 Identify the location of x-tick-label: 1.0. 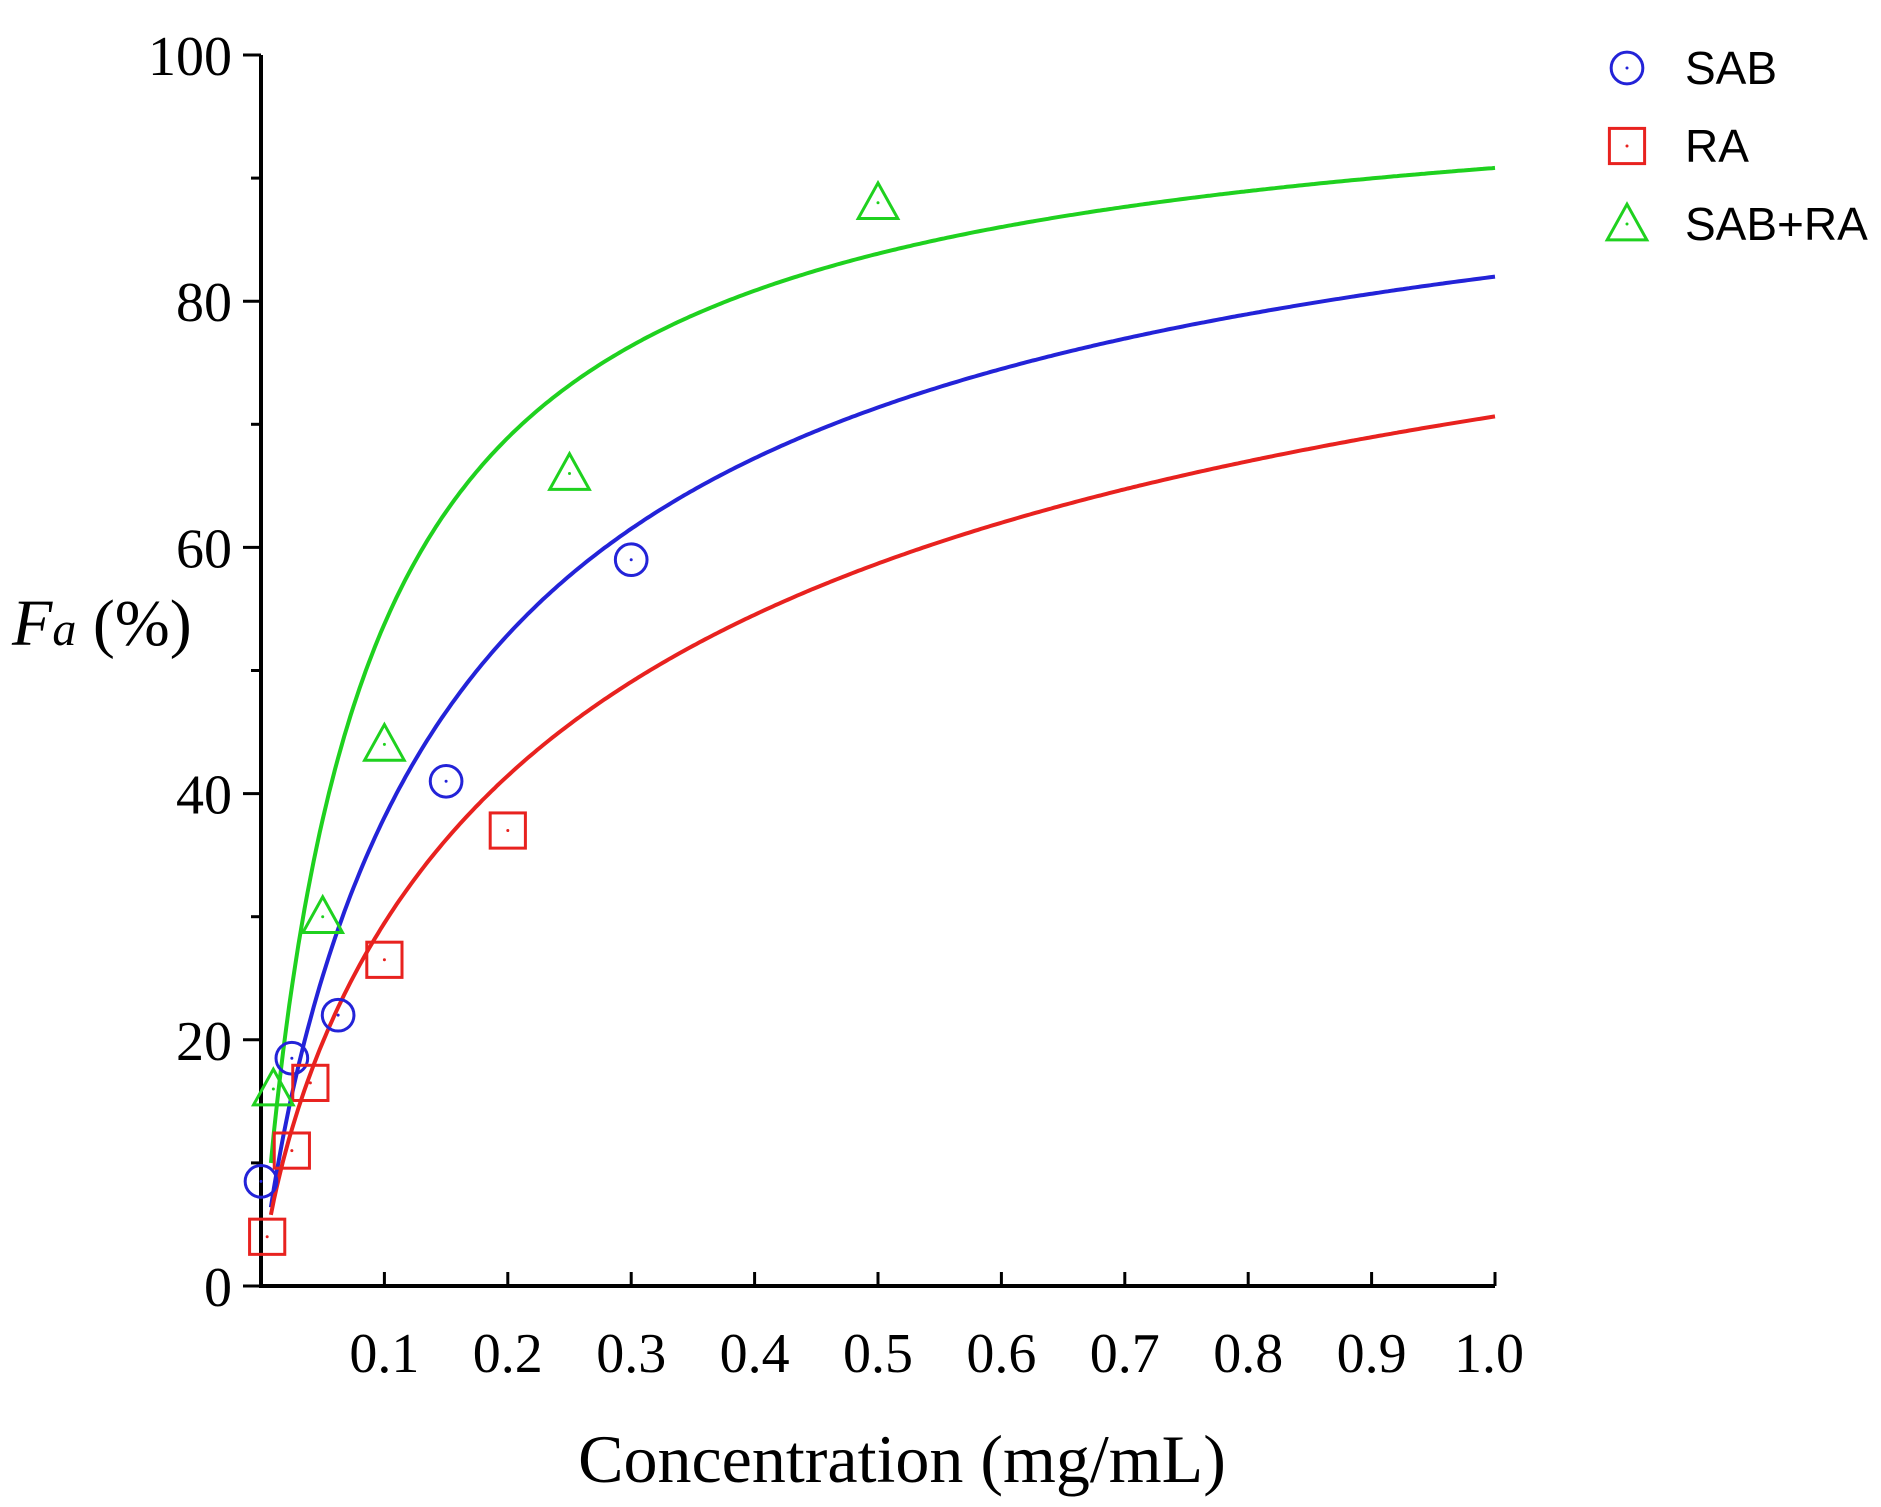
(1489, 1354).